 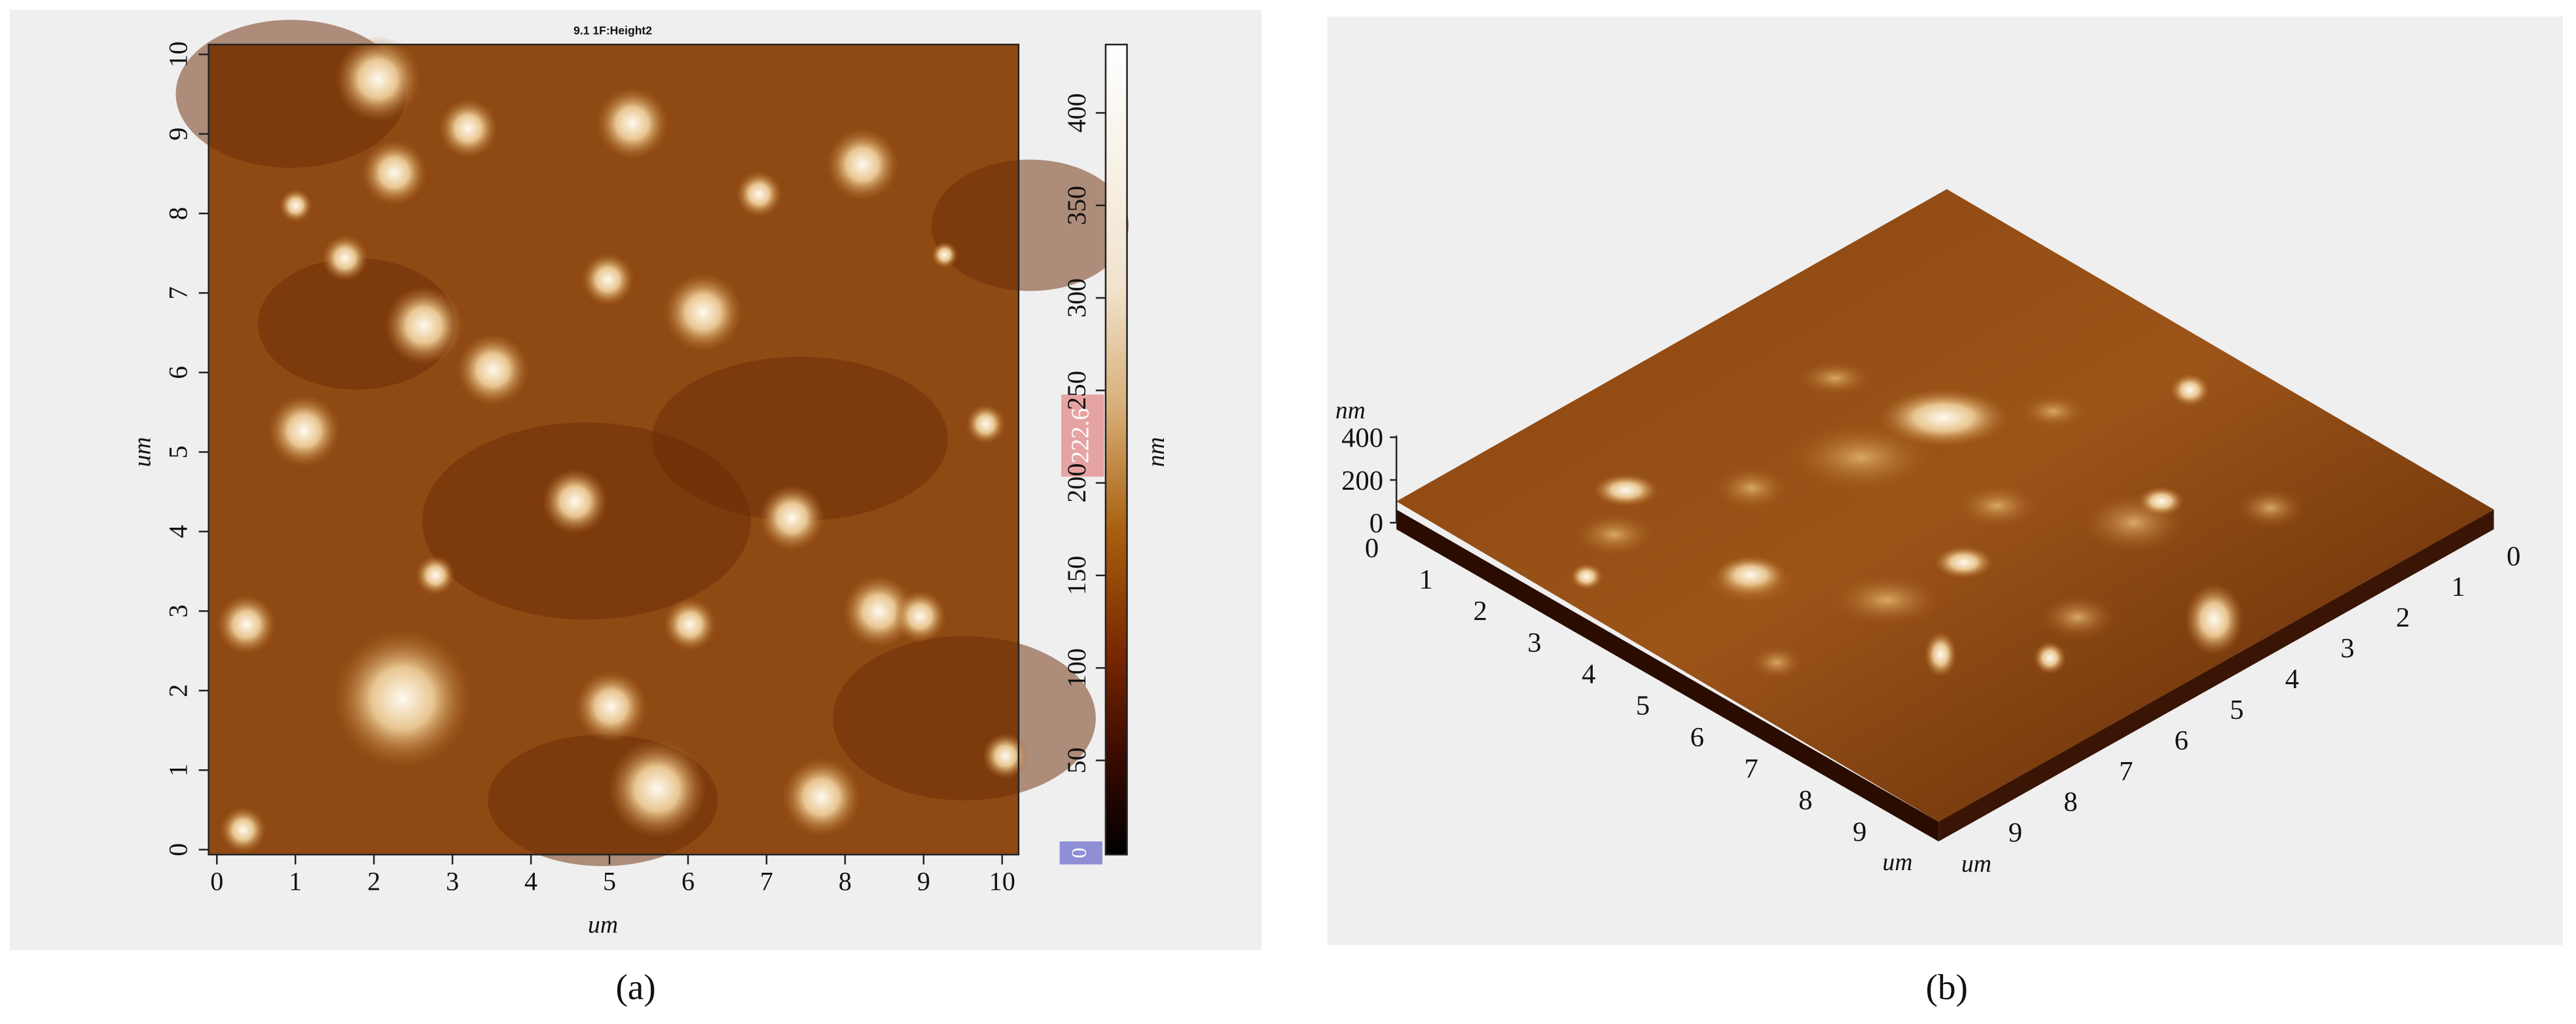 What do you see at coordinates (1080, 853) in the screenshot?
I see `marker-low-box` at bounding box center [1080, 853].